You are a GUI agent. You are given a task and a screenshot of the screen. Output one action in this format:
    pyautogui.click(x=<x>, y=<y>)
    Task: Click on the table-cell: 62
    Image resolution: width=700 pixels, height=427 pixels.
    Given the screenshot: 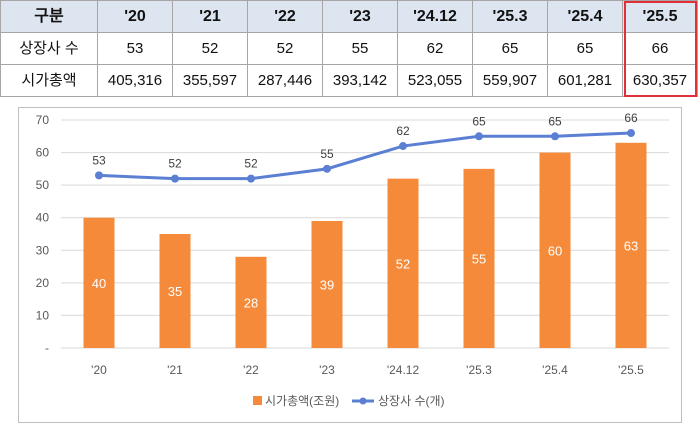 What is the action you would take?
    pyautogui.click(x=435, y=48)
    